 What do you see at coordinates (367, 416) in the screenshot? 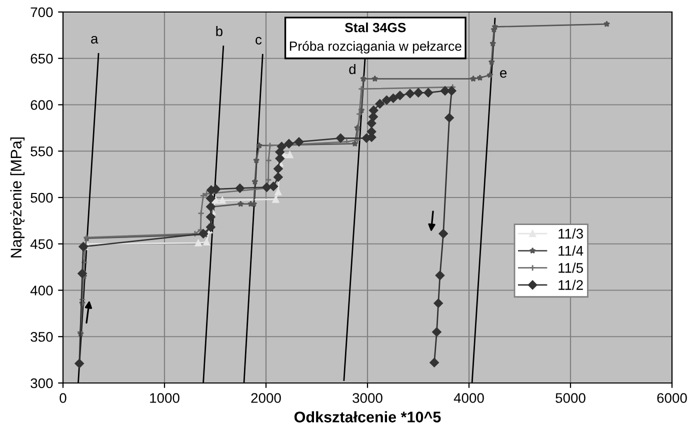
I see `x-axis-title: Odkształcenie *10^5` at bounding box center [367, 416].